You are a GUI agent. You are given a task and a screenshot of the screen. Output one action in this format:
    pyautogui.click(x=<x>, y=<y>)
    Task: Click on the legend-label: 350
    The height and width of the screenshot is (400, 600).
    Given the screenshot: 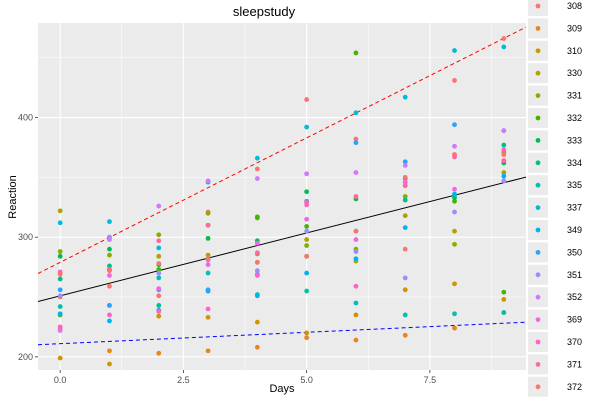 What is the action you would take?
    pyautogui.click(x=574, y=252)
    